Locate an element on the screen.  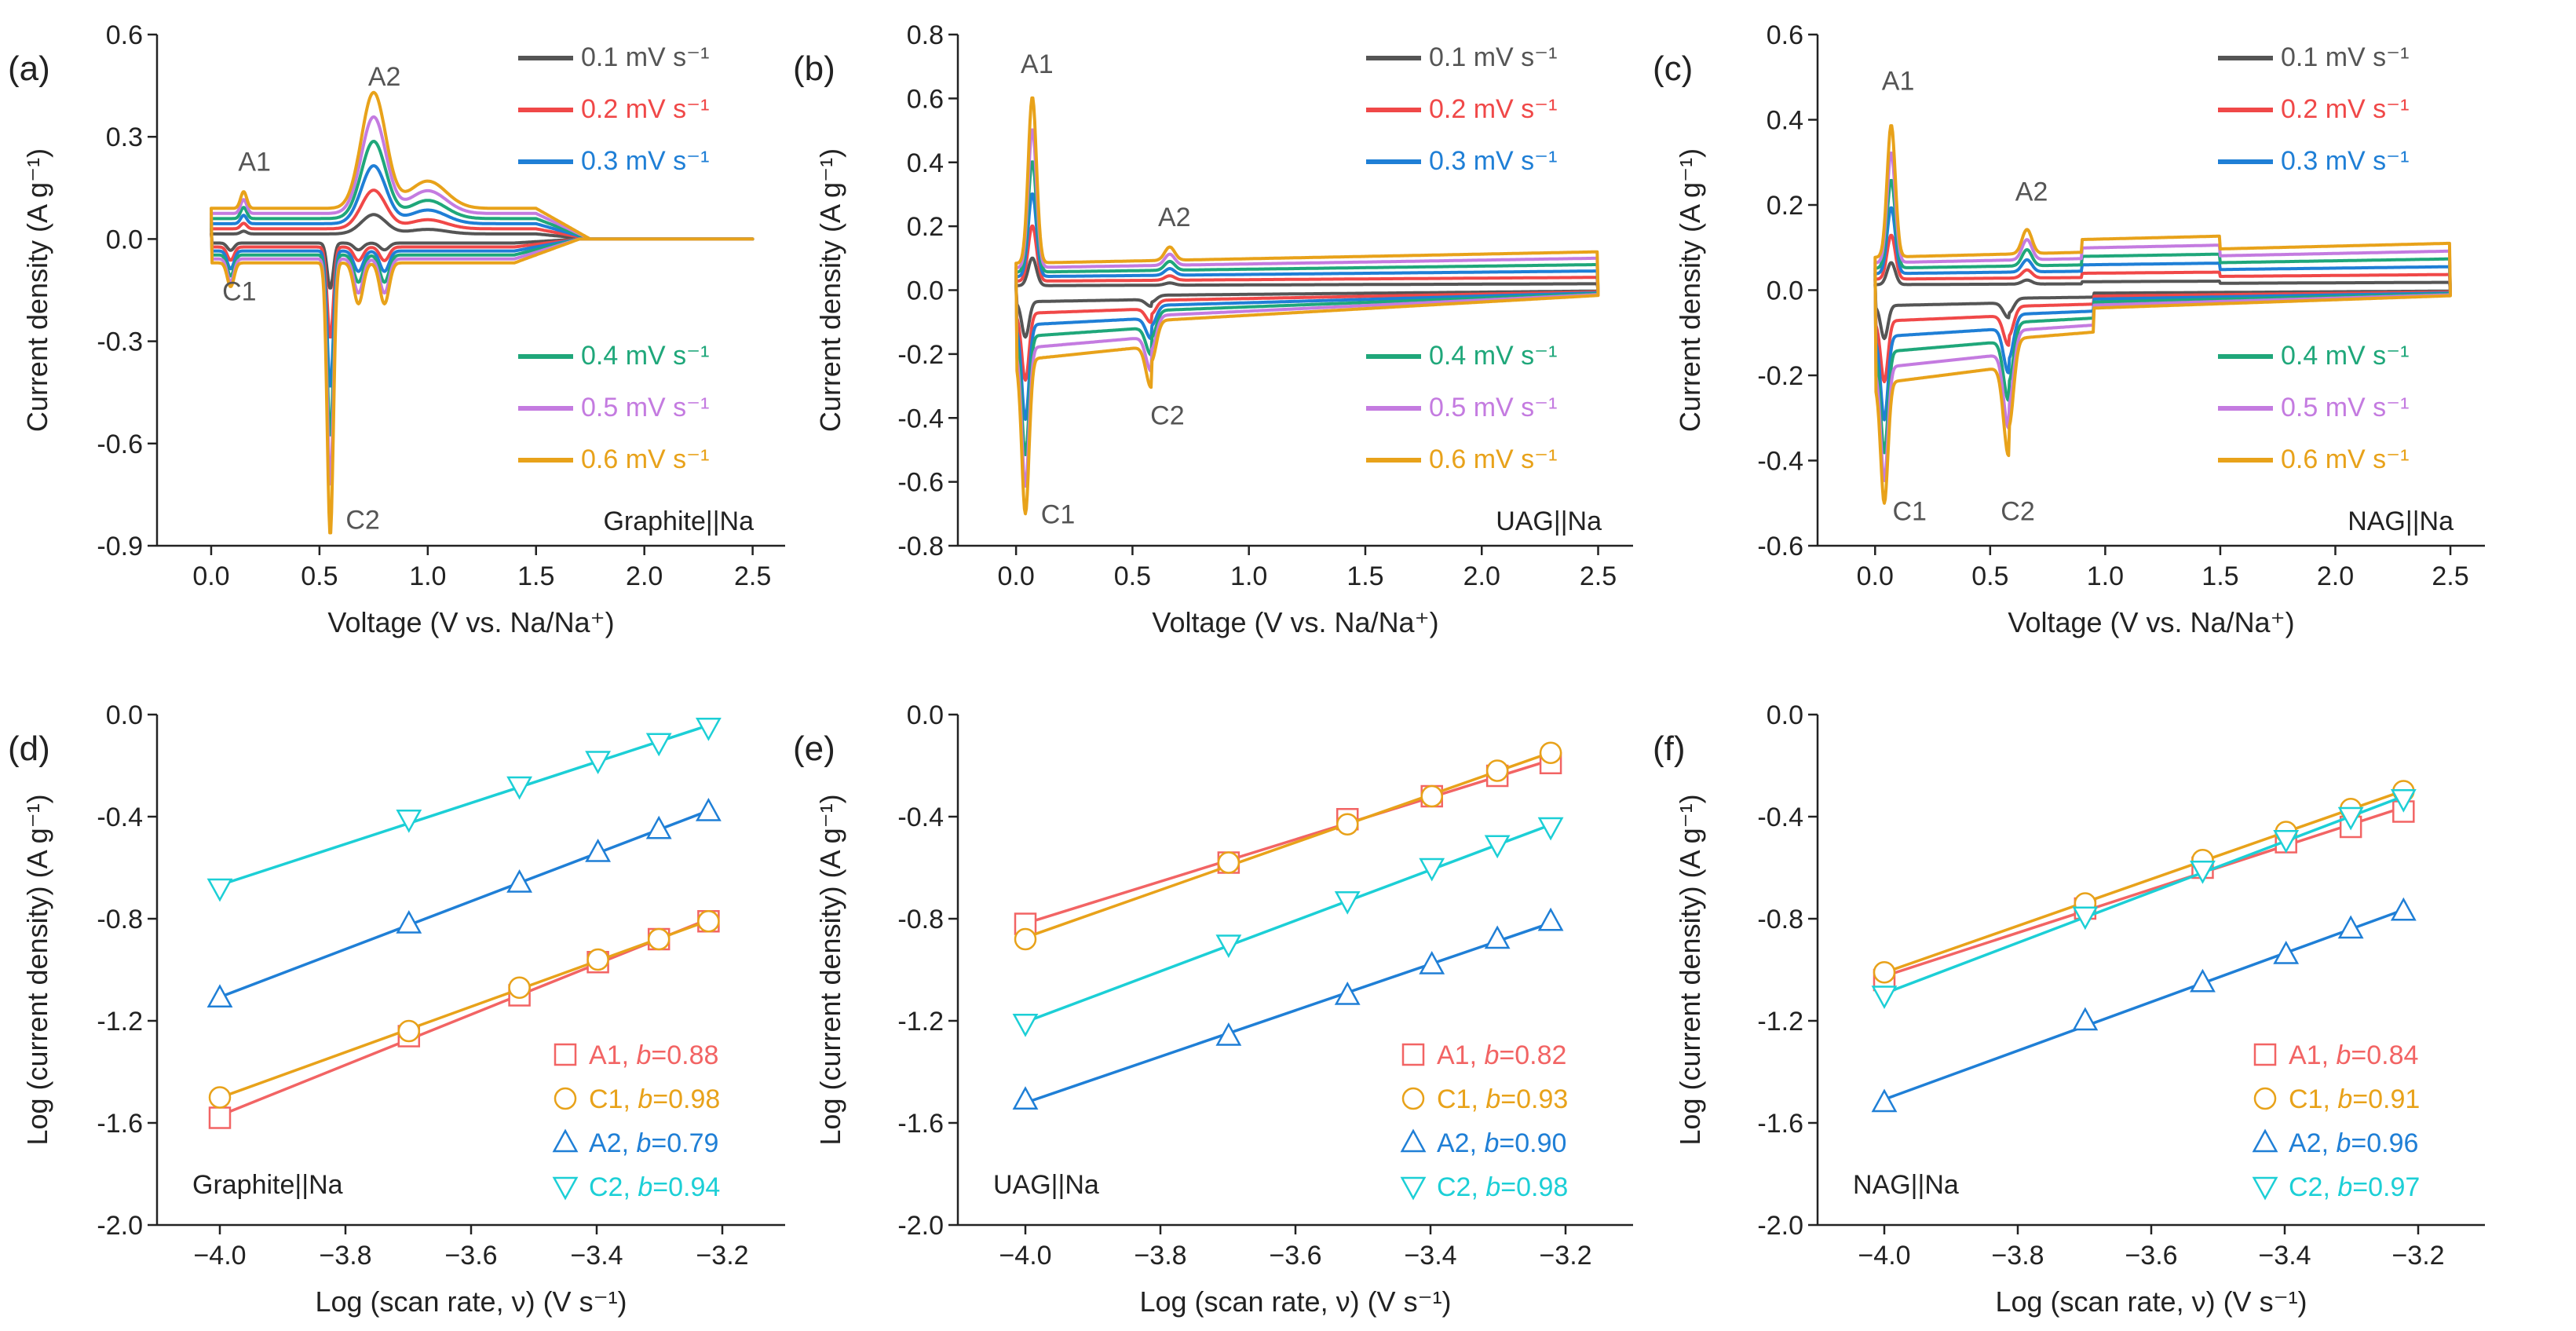
legend-series: A2, is located at coordinates (612, 1143).